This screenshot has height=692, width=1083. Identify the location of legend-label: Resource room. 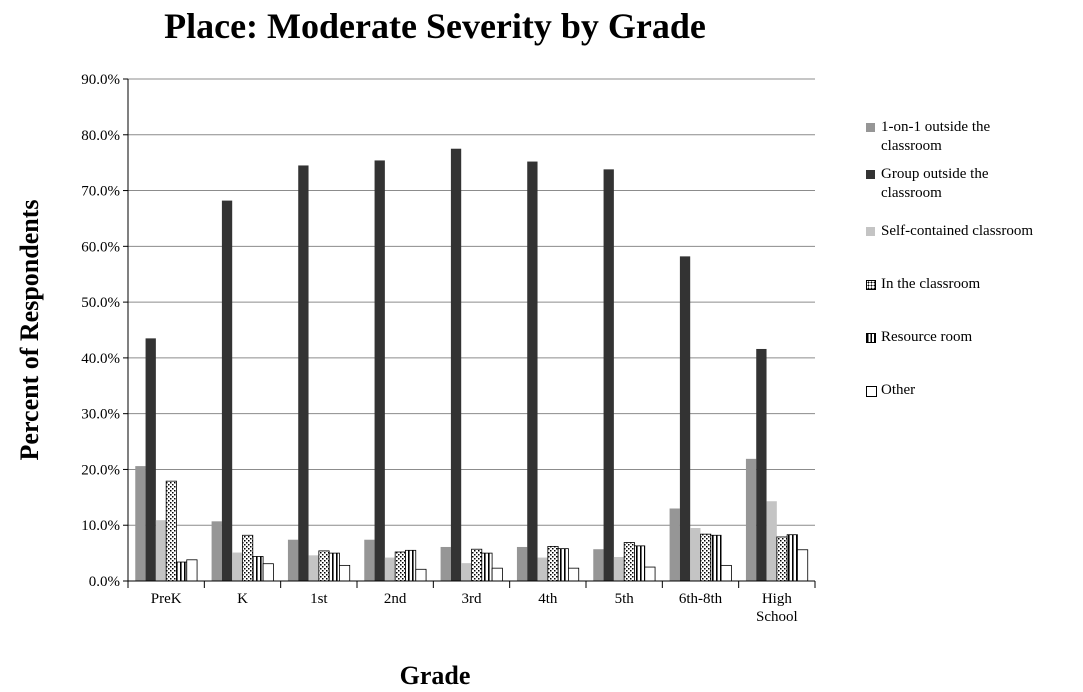
(927, 337).